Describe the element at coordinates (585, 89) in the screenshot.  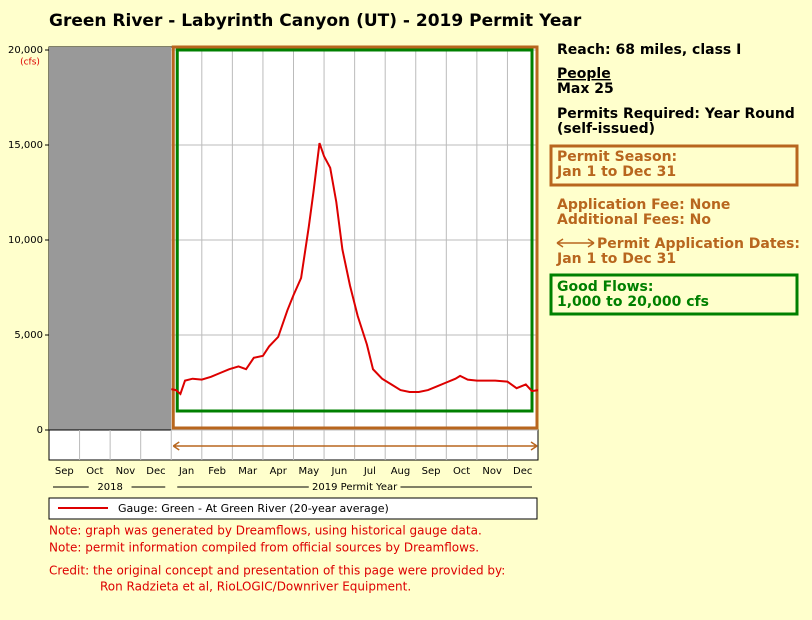
I see `people: Max 25` at that location.